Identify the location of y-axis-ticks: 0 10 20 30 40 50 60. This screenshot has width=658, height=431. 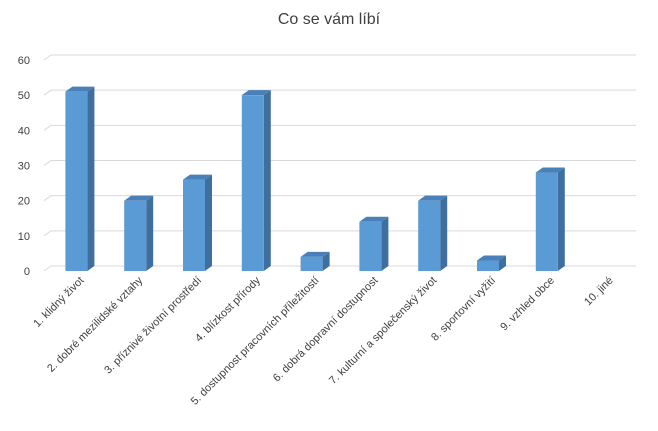
(24, 166).